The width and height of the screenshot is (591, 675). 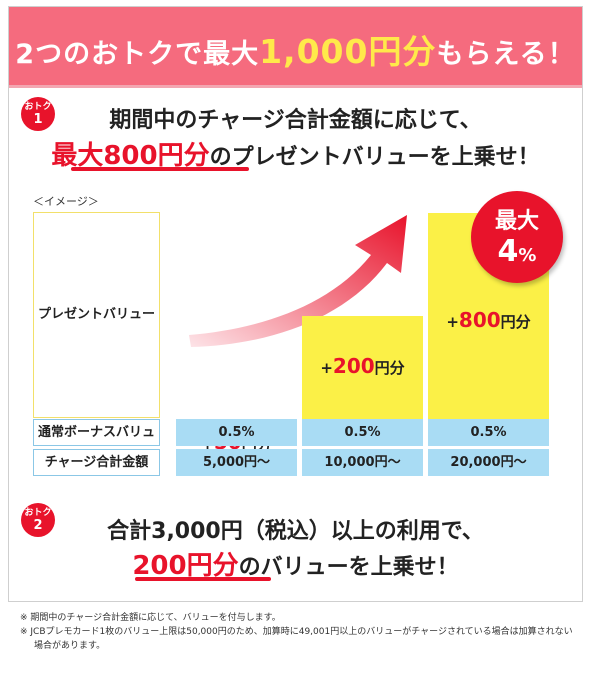 I want to click on y-axis-box, so click(x=96, y=315).